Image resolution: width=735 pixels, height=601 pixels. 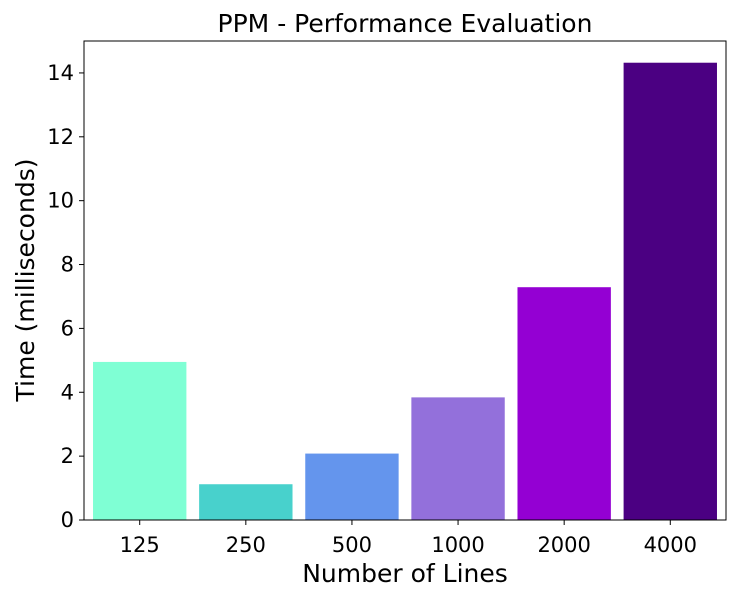 What do you see at coordinates (67, 265) in the screenshot?
I see `y-tick-label: 8` at bounding box center [67, 265].